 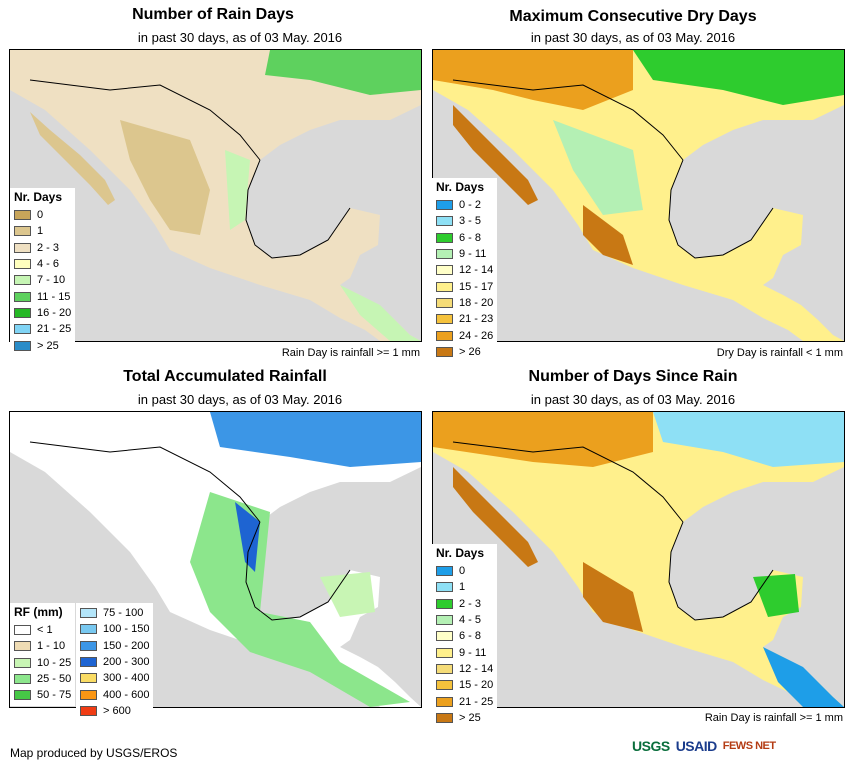 What do you see at coordinates (126, 662) in the screenshot?
I see `legend-label: 200 - 300` at bounding box center [126, 662].